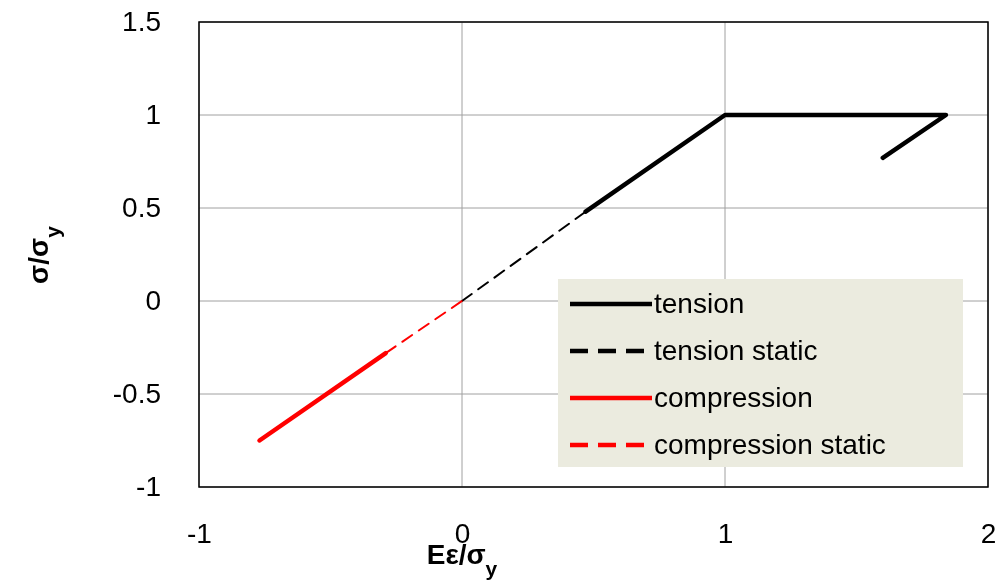 The width and height of the screenshot is (1003, 581). Describe the element at coordinates (988, 533) in the screenshot. I see `x-tick-label: 2` at that location.